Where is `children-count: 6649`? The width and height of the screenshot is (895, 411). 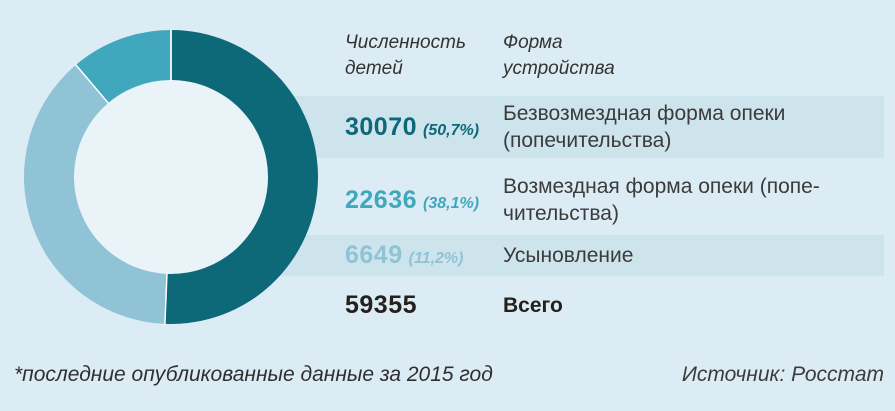
children-count: 6649 is located at coordinates (374, 255).